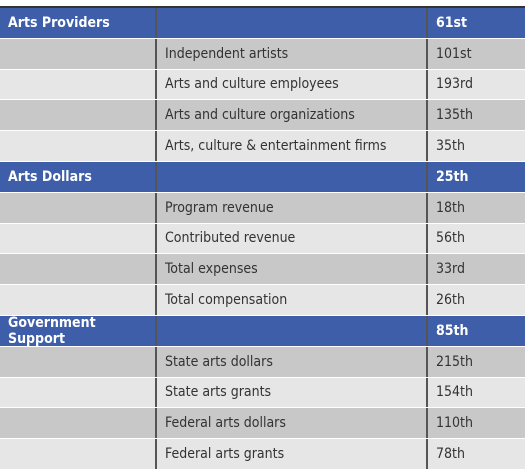  Describe the element at coordinates (450, 300) in the screenshot. I see `item-rank: 26th` at that location.